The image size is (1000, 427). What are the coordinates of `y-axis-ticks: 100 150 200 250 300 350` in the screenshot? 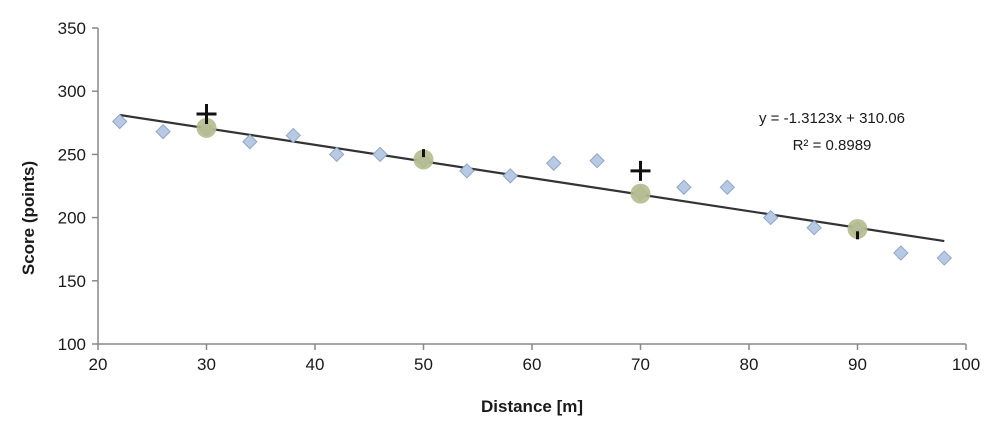 It's located at (78, 186).